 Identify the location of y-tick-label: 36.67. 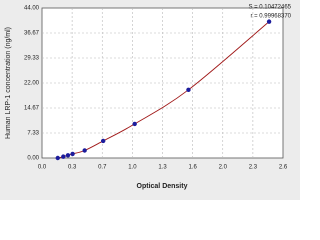
(32, 34).